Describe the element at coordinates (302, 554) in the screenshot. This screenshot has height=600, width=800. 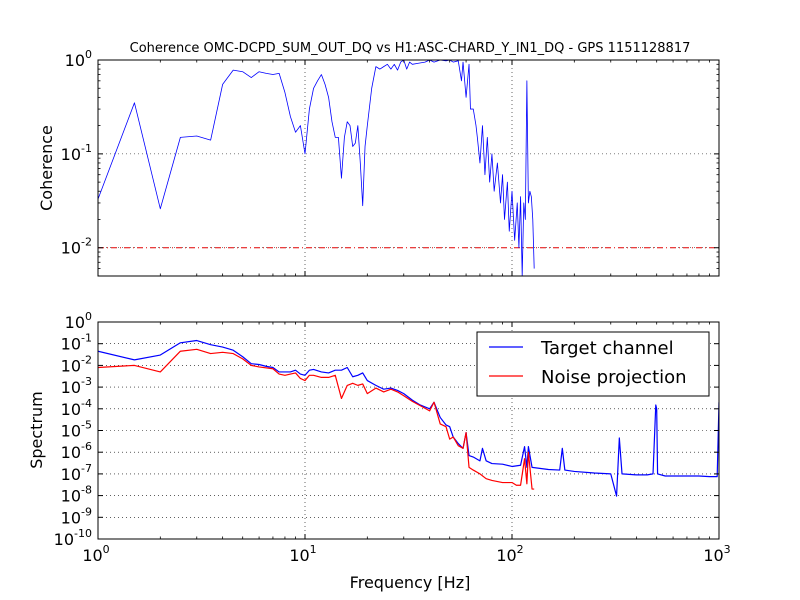
I see `x-tick-label: 10¹` at that location.